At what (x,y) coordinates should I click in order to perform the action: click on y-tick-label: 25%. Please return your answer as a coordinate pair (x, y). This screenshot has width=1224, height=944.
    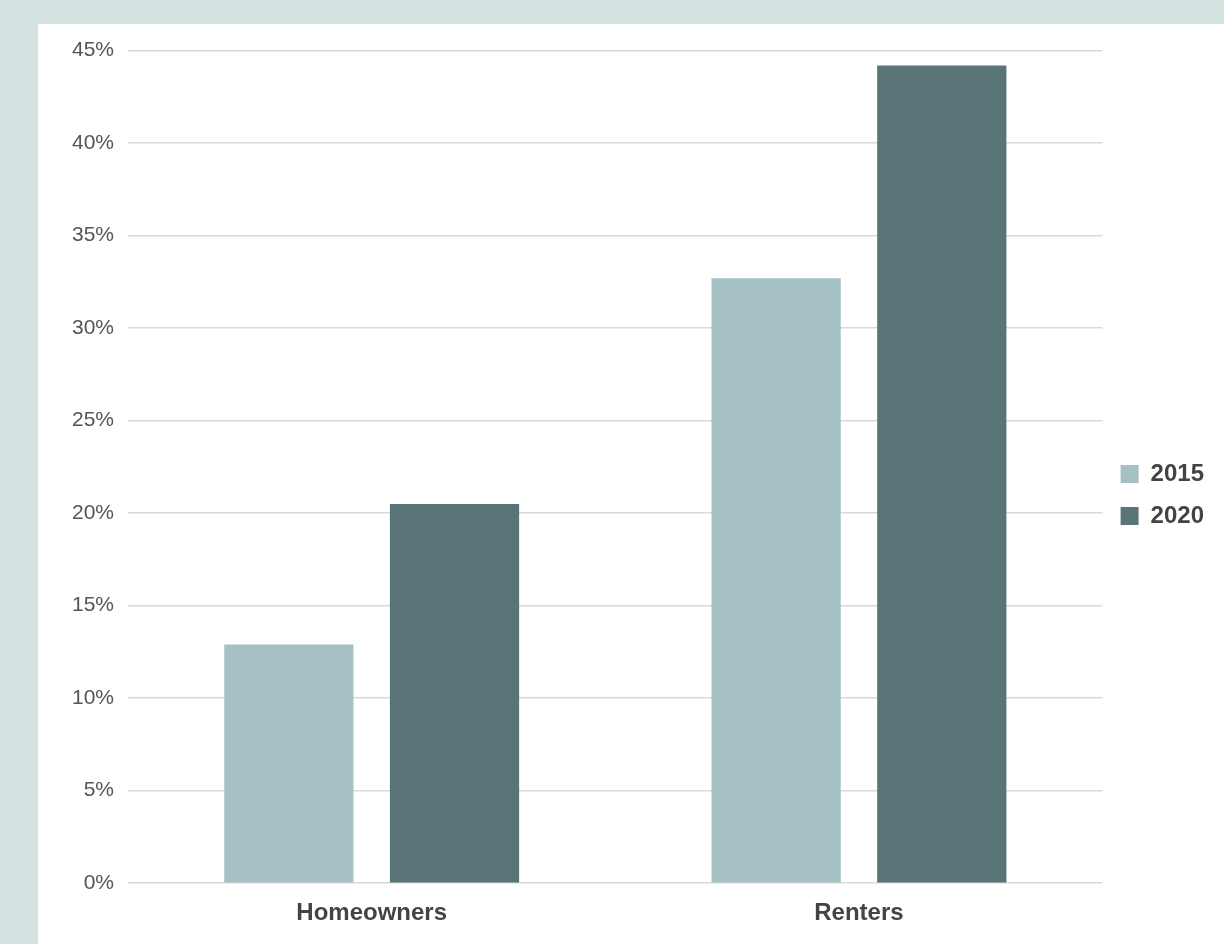
    Looking at the image, I should click on (93, 419).